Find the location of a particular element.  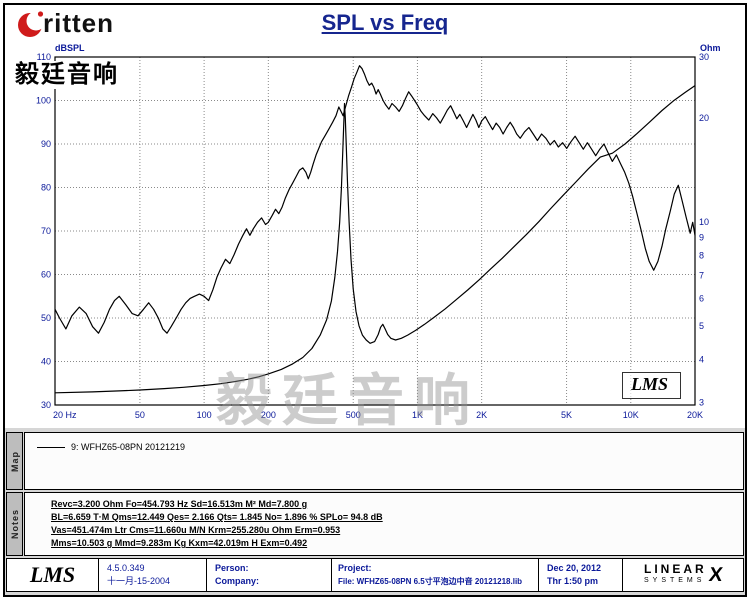

left-axis-tick: 110 is located at coordinates (44, 57).